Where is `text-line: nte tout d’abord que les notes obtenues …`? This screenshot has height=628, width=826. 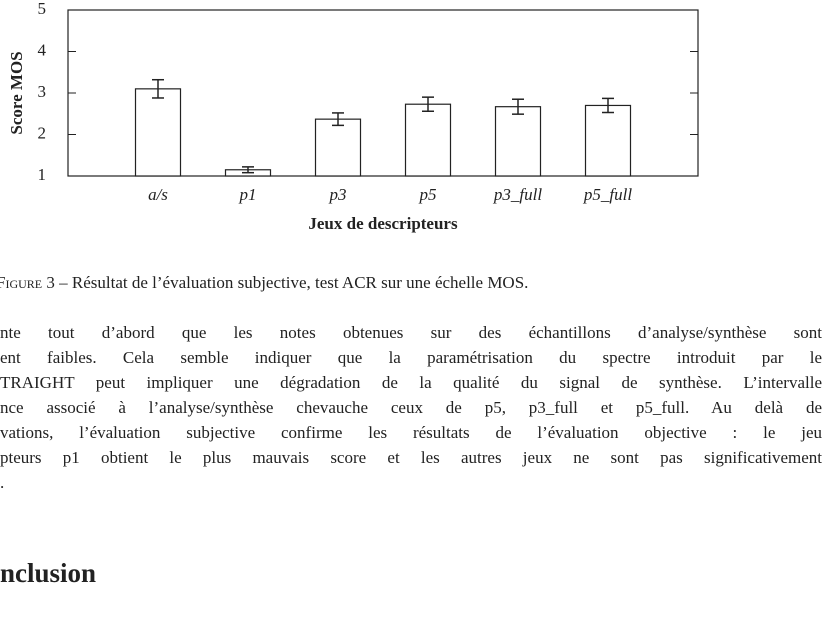 text-line: nte tout d’abord que les notes obtenues … is located at coordinates (411, 332).